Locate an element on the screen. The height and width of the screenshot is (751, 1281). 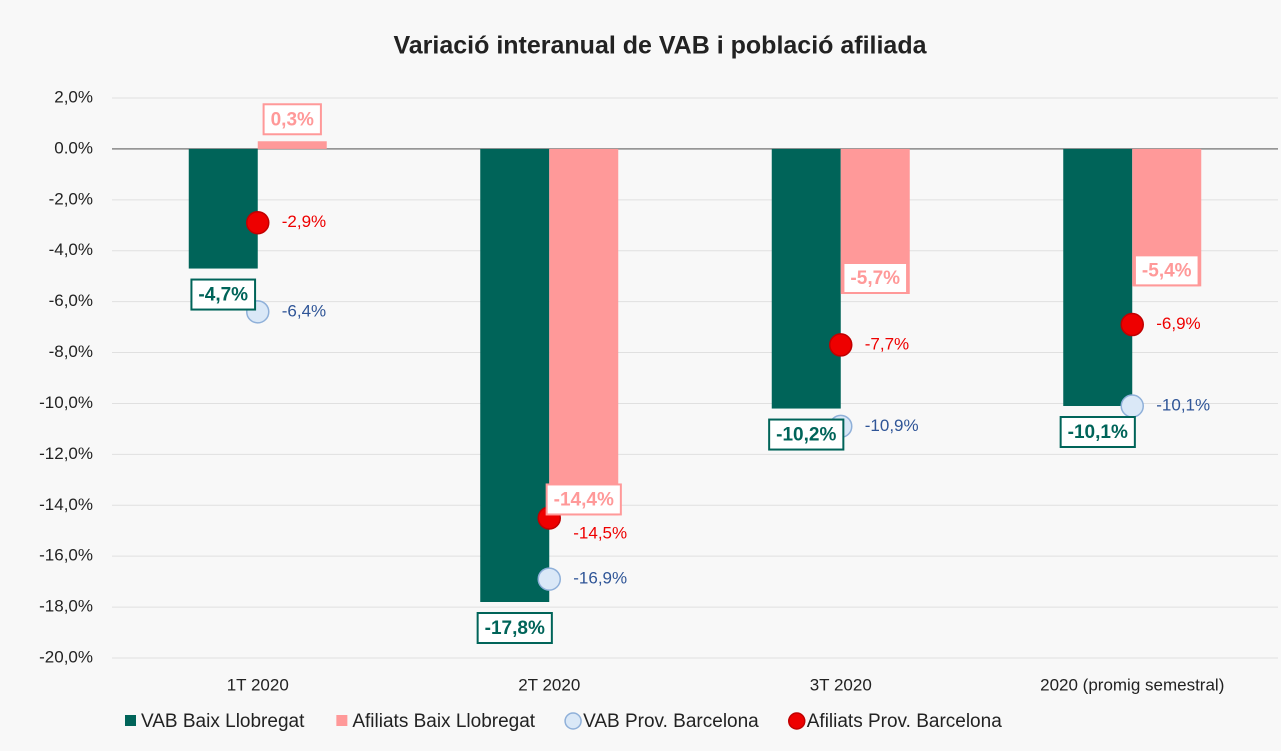
value-label: -14,4% is located at coordinates (584, 499).